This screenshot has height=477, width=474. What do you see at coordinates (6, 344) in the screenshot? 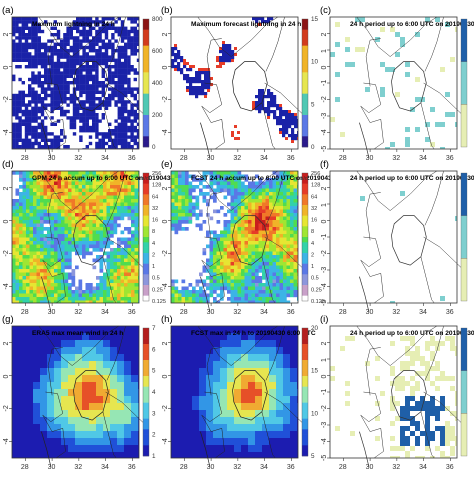
I see `y-tick-label: 2` at bounding box center [6, 344].